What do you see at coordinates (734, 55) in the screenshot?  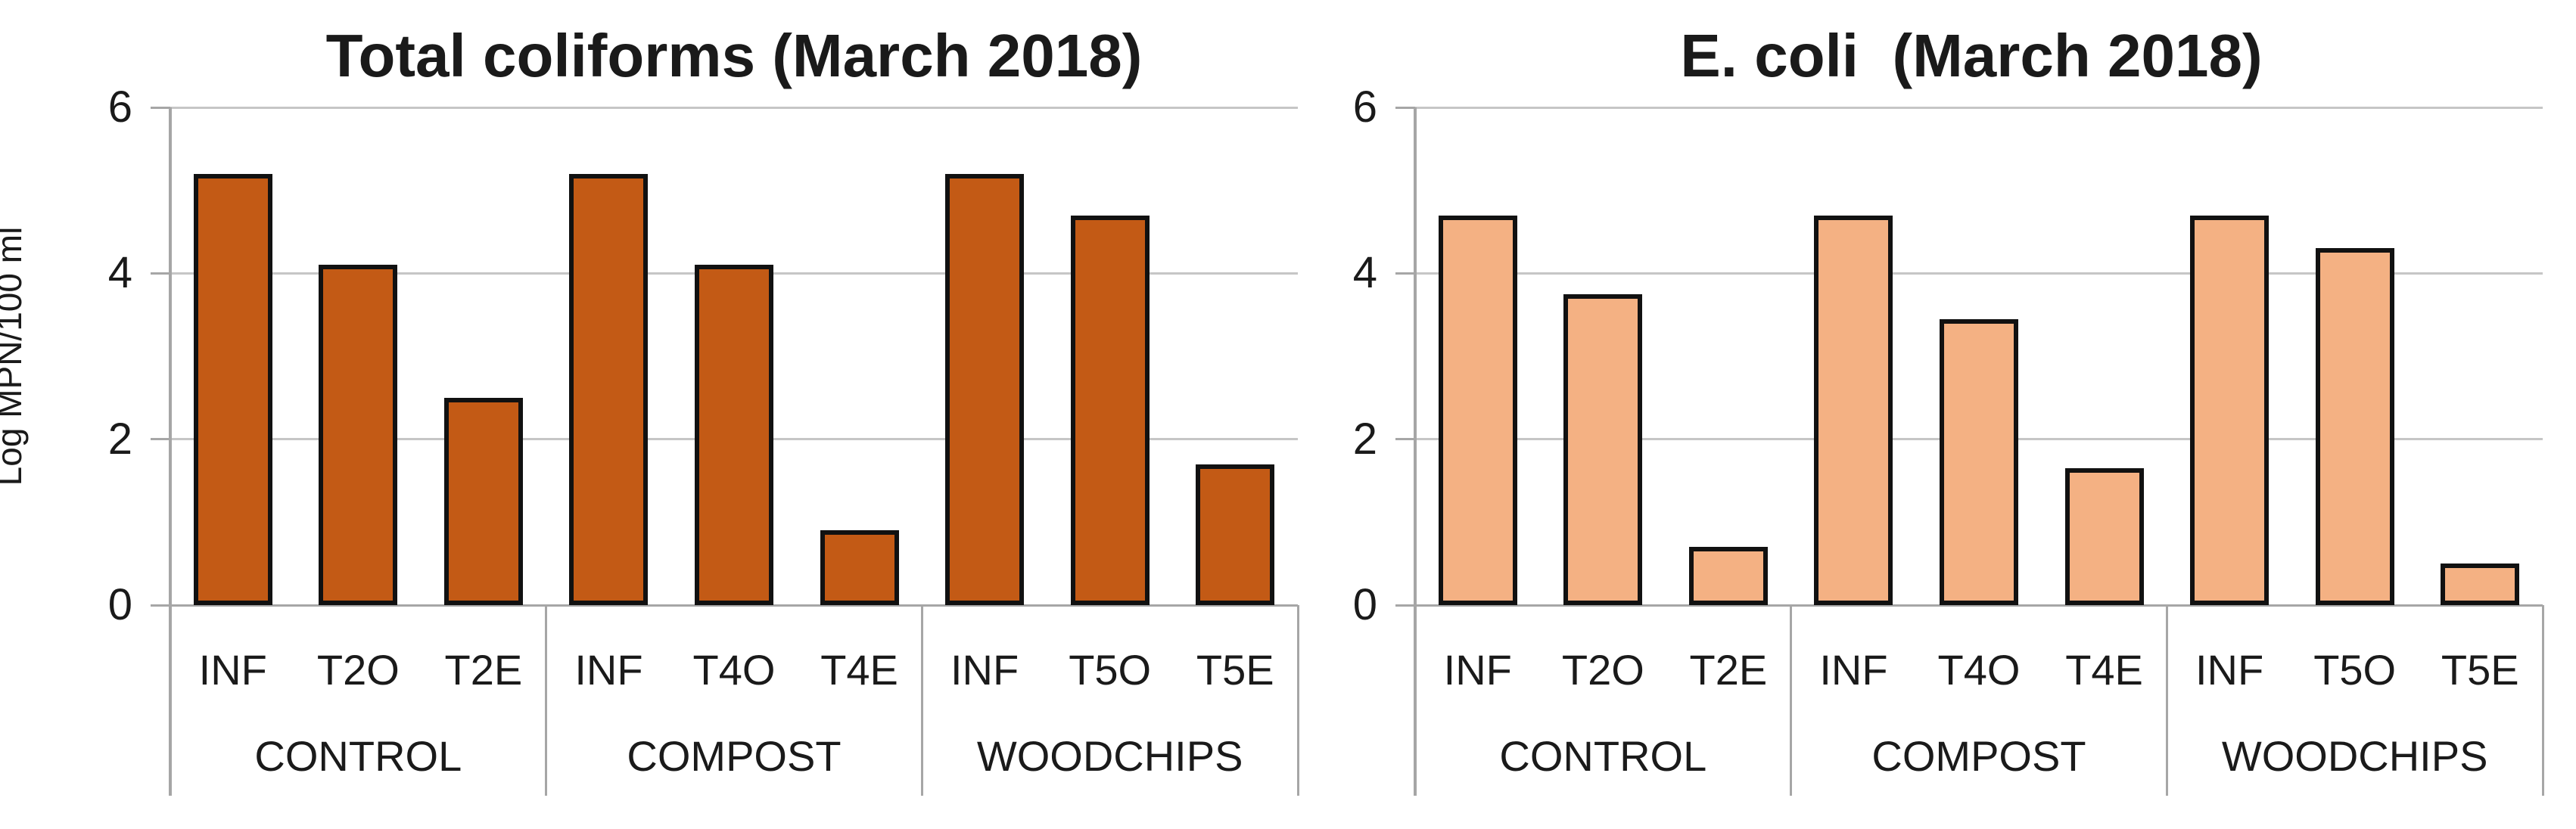 I see `chart-title: Total coliforms (March 2018)` at bounding box center [734, 55].